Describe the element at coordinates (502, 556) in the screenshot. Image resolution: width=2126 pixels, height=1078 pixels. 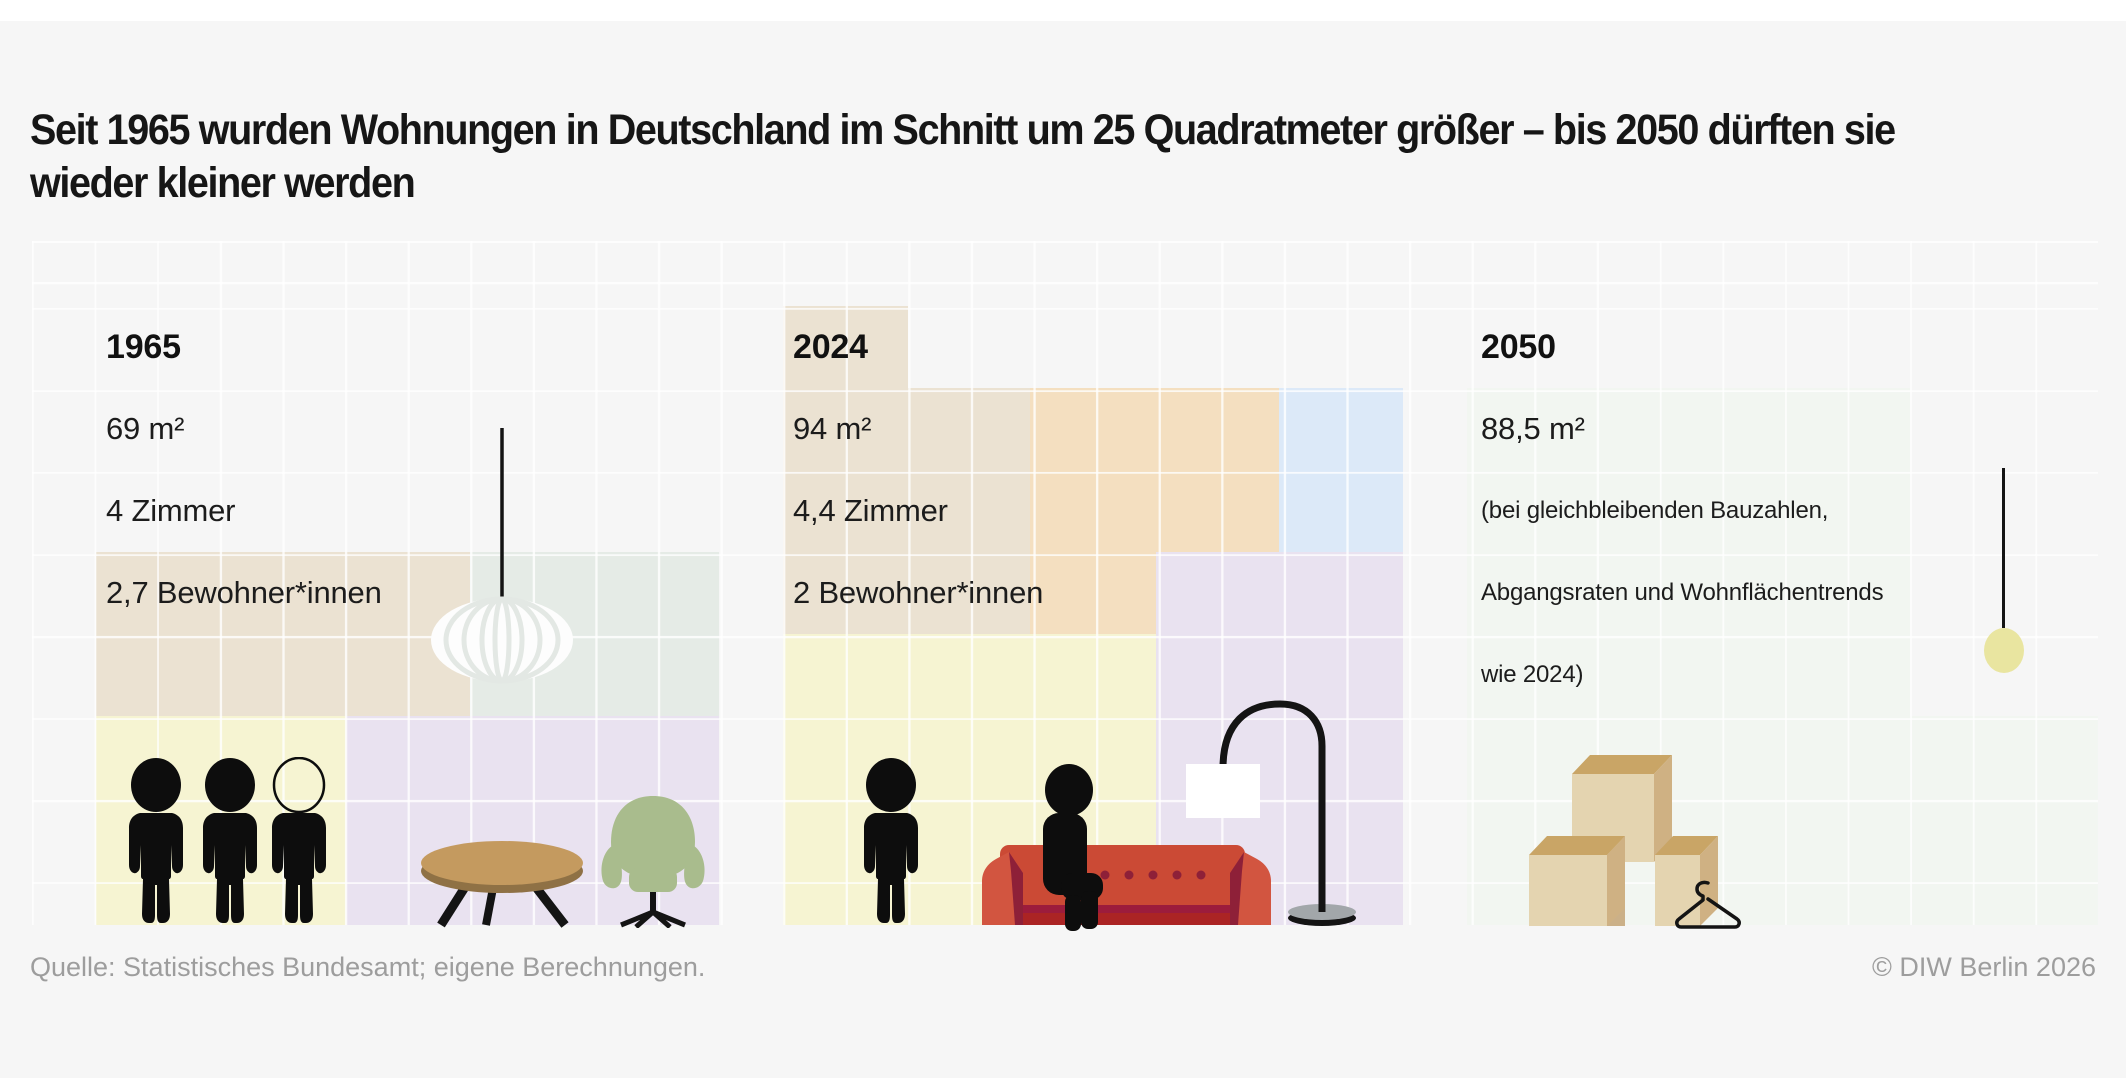
I see `pendant-lamp-icon` at that location.